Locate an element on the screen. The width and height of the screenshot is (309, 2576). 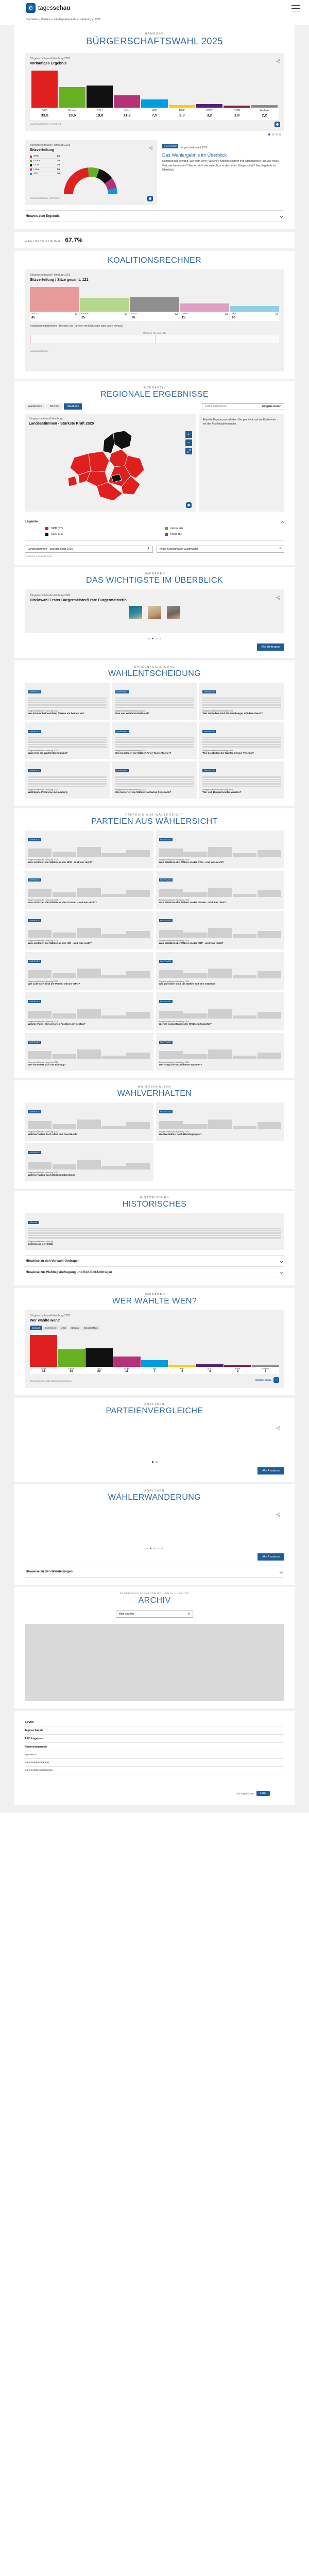
legend-header: Legende is located at coordinates (154, 521).